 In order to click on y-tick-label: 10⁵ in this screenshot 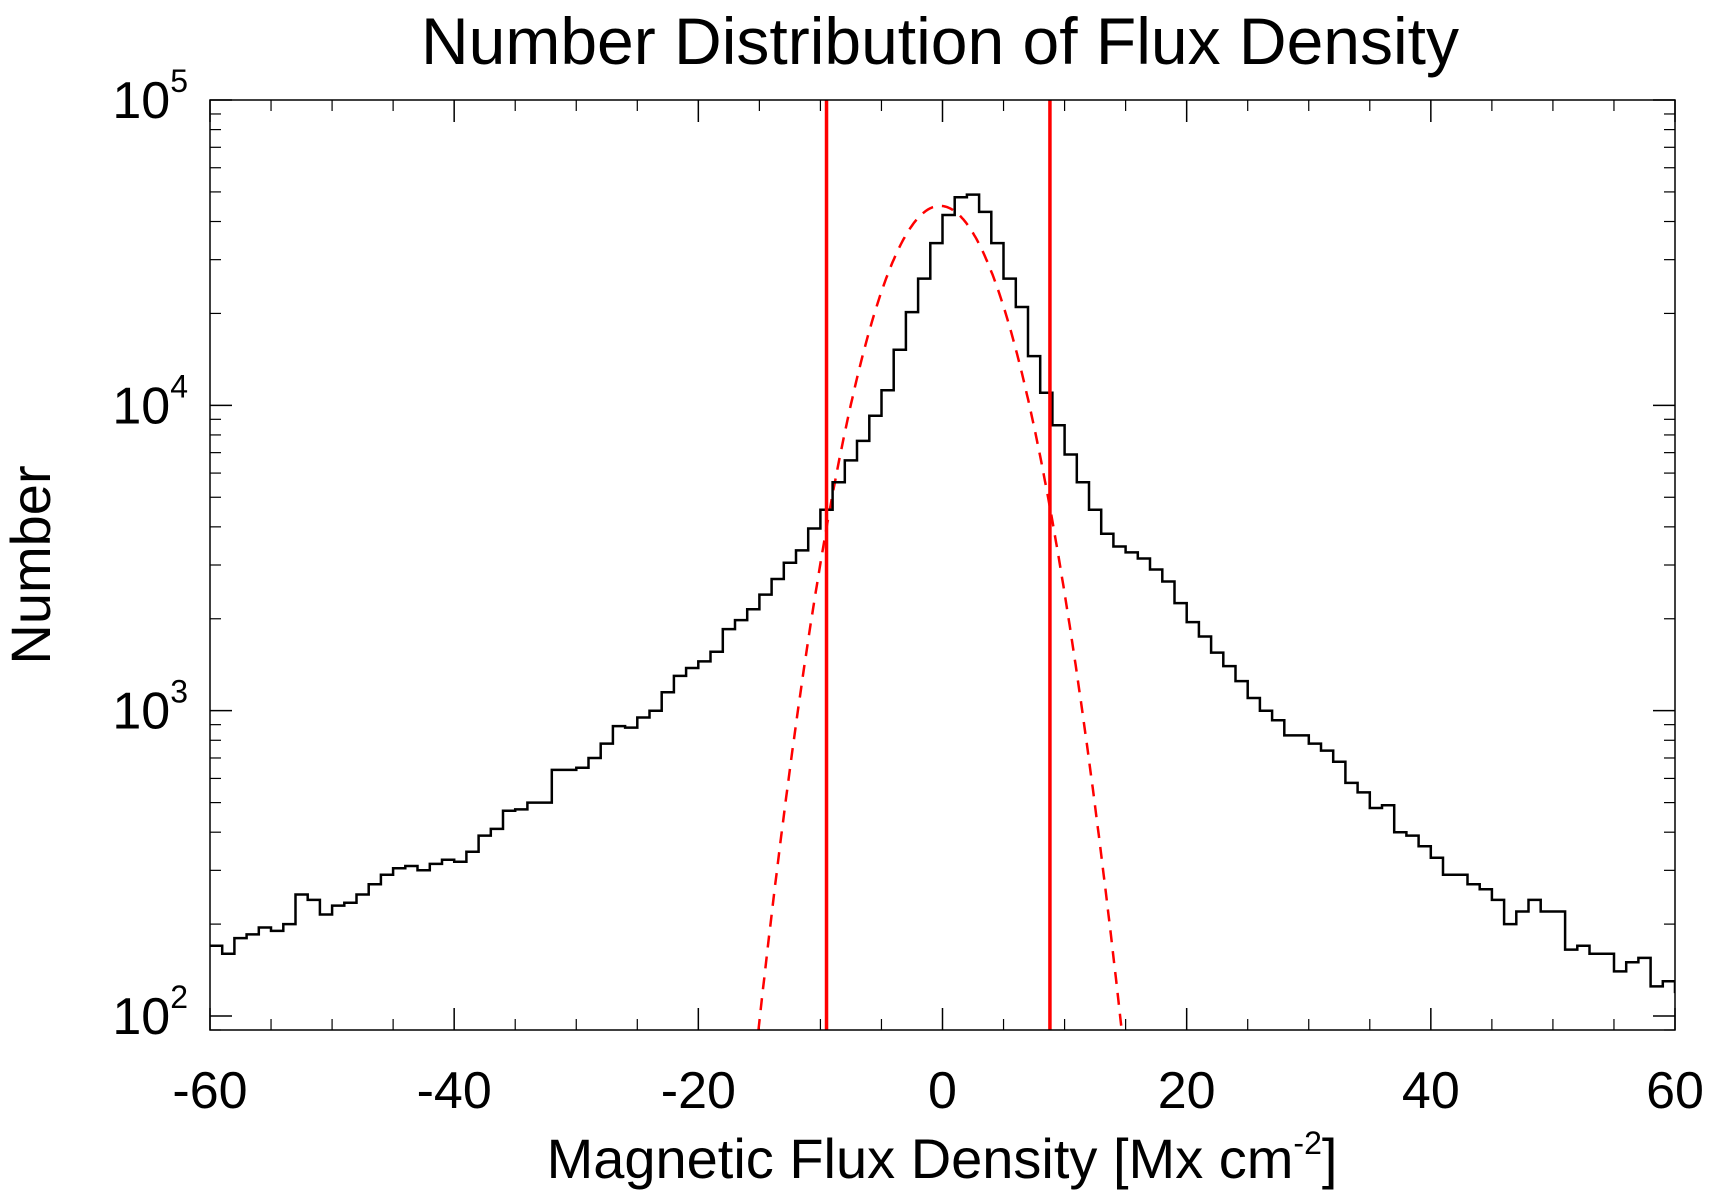, I will do `click(150, 96)`.